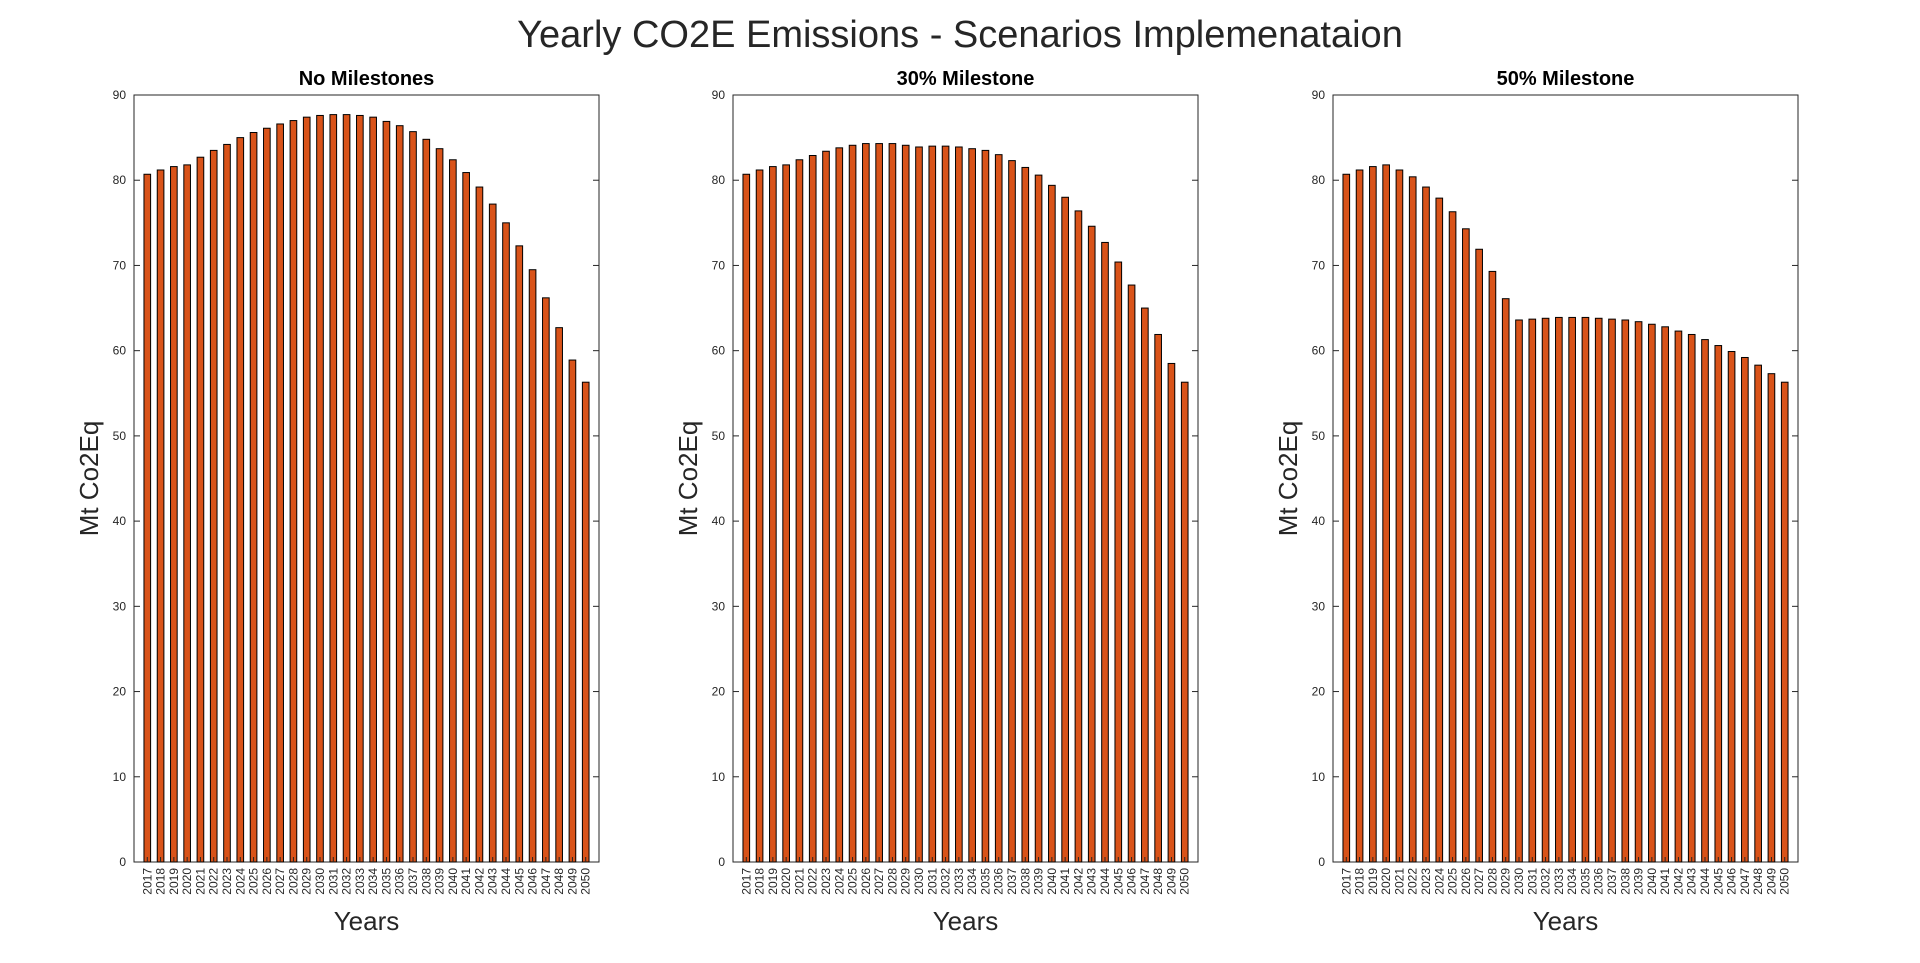 This screenshot has width=1920, height=963. What do you see at coordinates (147, 881) in the screenshot?
I see `x-tick-label: 2017` at bounding box center [147, 881].